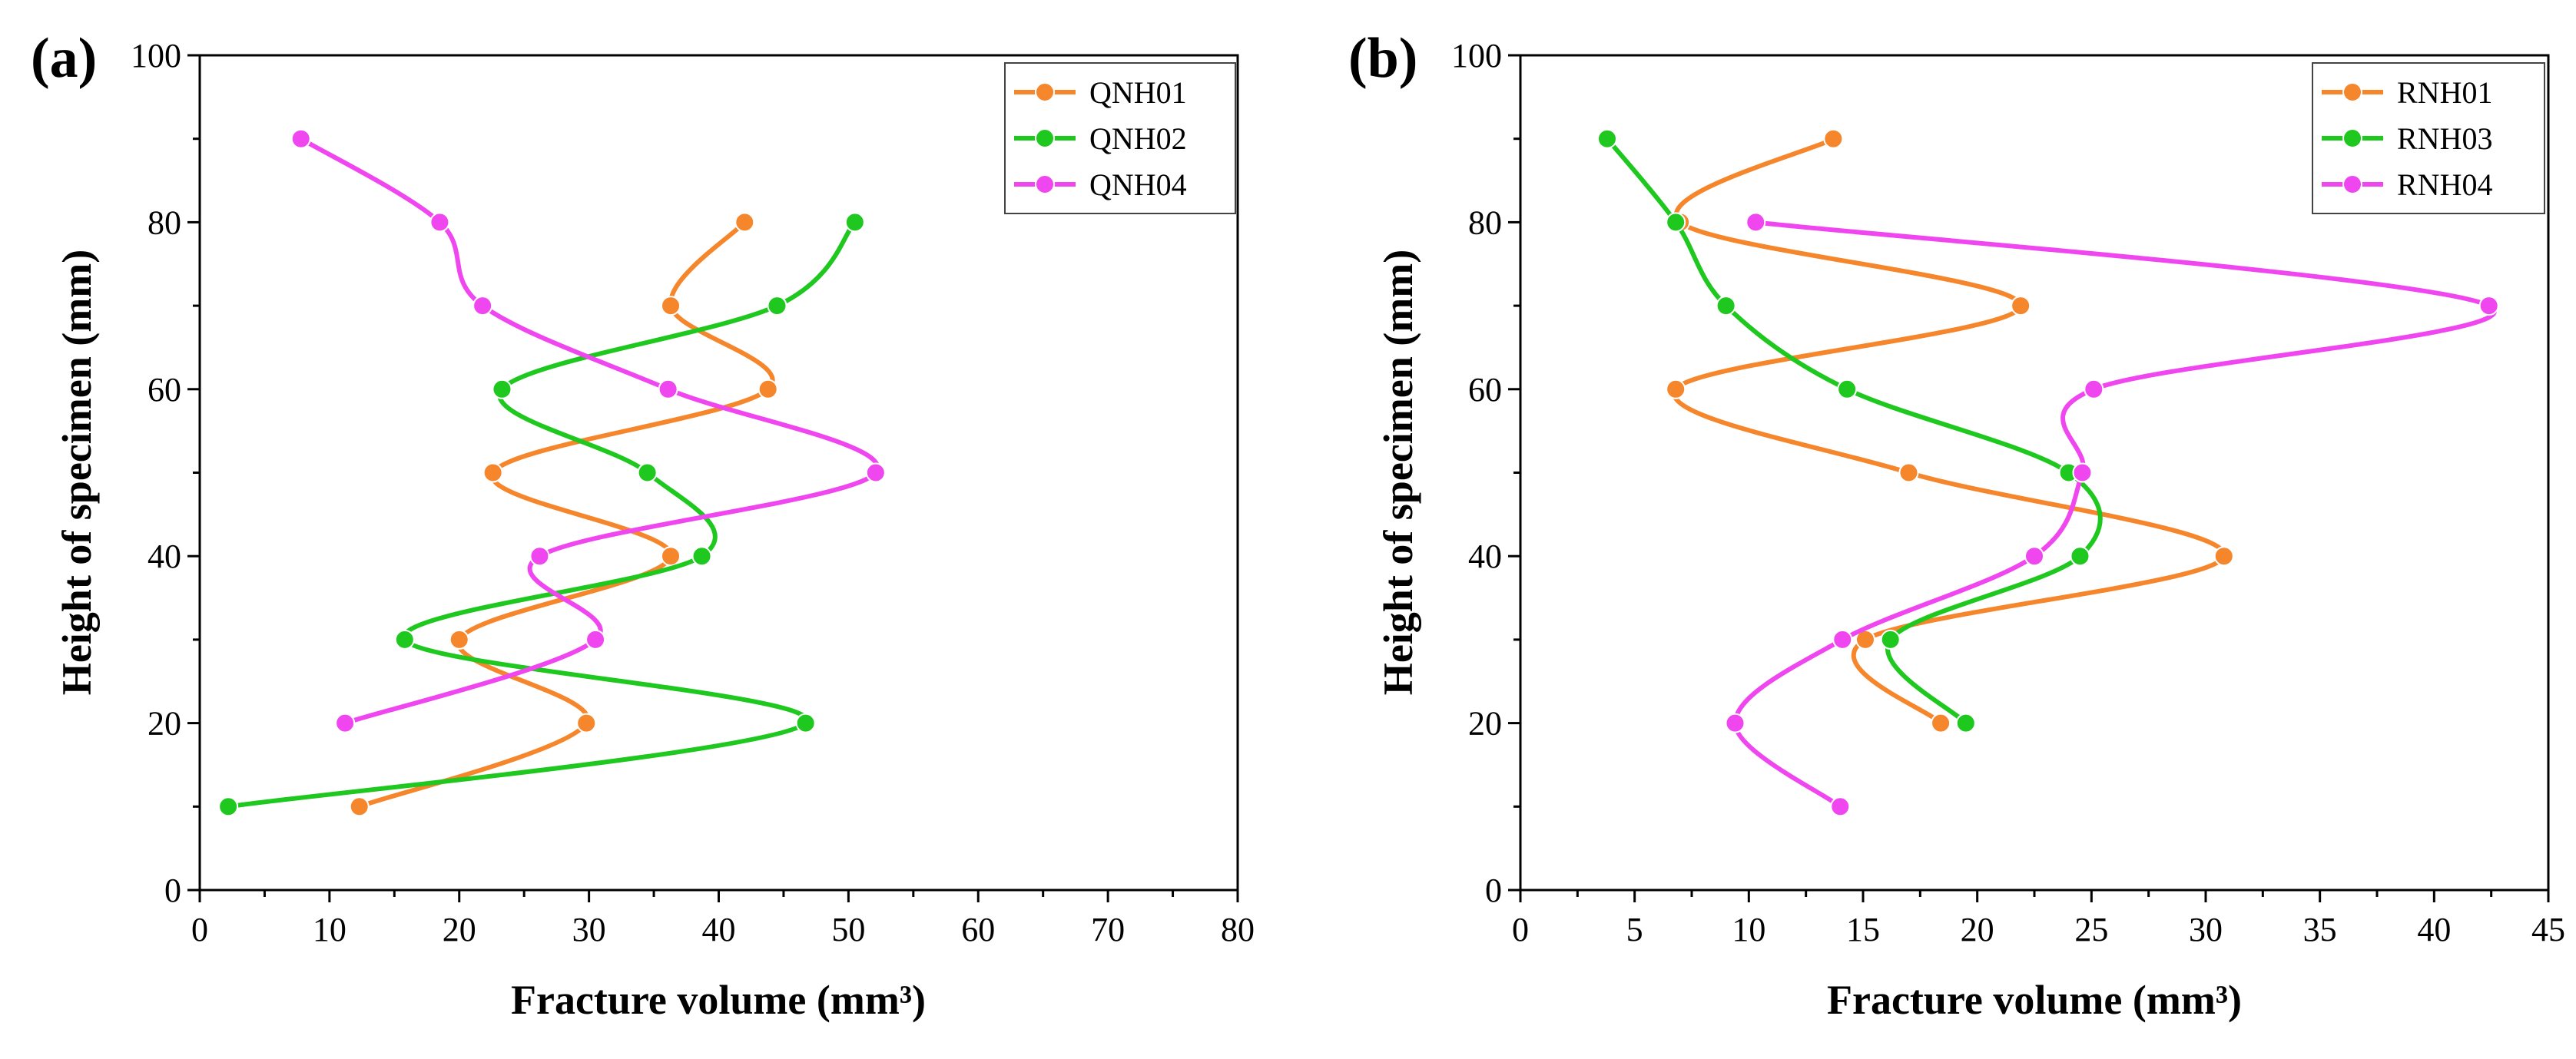 The image size is (2576, 1059). Describe the element at coordinates (978, 929) in the screenshot. I see `panel-a-x-tick-label: 60` at that location.